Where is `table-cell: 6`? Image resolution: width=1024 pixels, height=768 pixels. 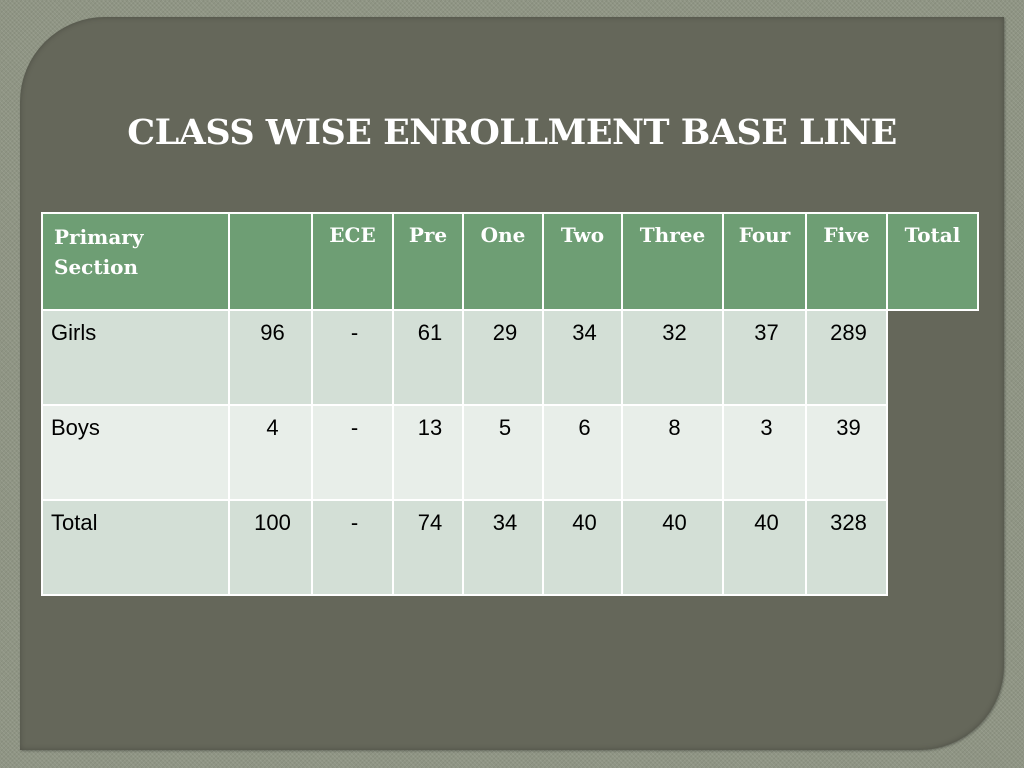
table-cell: 6 is located at coordinates (582, 452).